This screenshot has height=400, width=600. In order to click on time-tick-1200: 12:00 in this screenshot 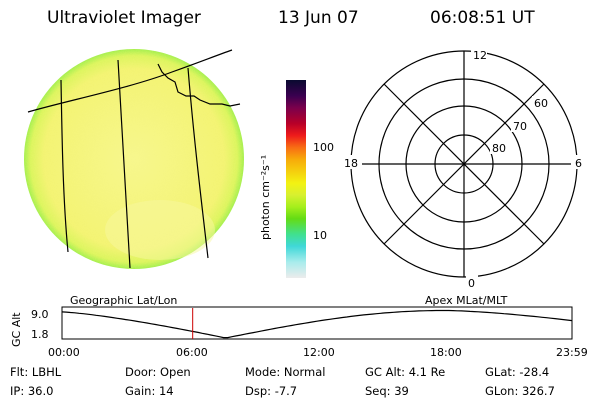, I will do `click(319, 352)`.